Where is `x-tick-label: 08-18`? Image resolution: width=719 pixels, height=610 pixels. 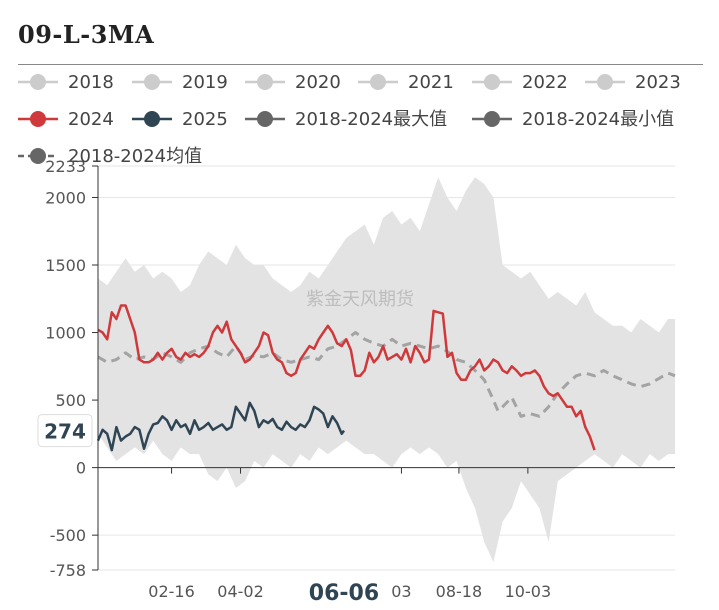 x-tick-label: 08-18 is located at coordinates (459, 591).